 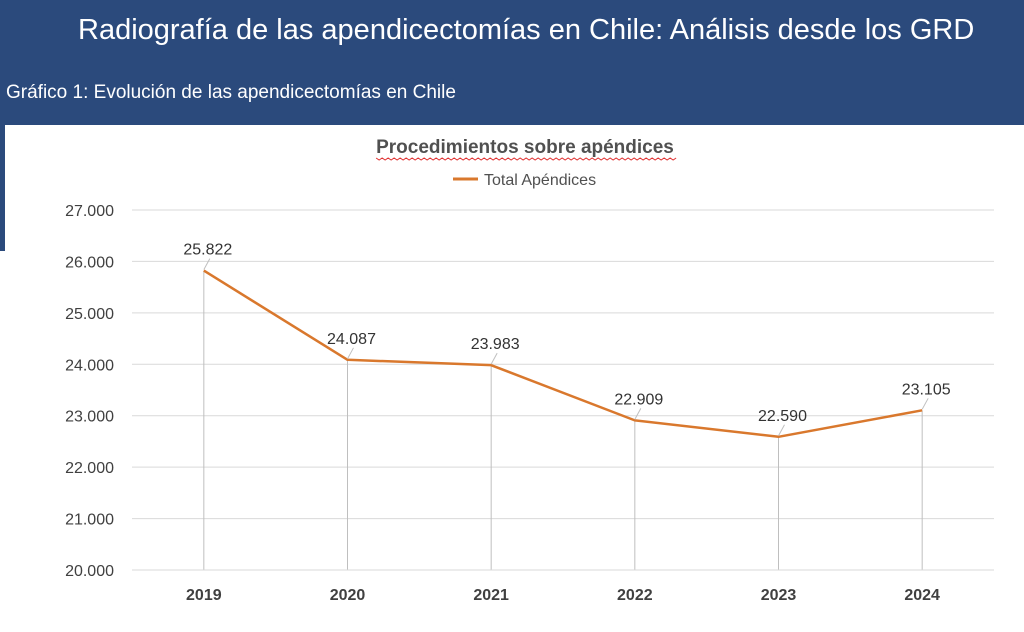 What do you see at coordinates (89, 571) in the screenshot?
I see `y-tick-label: 20.000` at bounding box center [89, 571].